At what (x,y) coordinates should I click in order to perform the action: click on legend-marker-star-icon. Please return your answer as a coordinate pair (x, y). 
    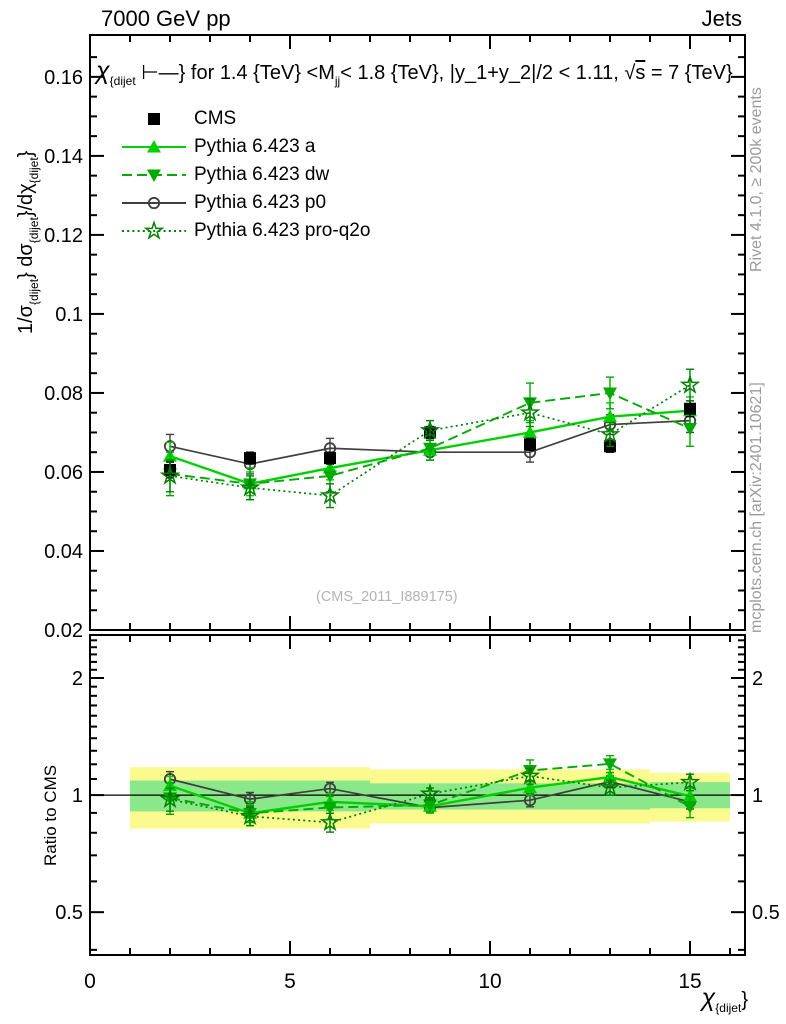
    Looking at the image, I should click on (154, 230).